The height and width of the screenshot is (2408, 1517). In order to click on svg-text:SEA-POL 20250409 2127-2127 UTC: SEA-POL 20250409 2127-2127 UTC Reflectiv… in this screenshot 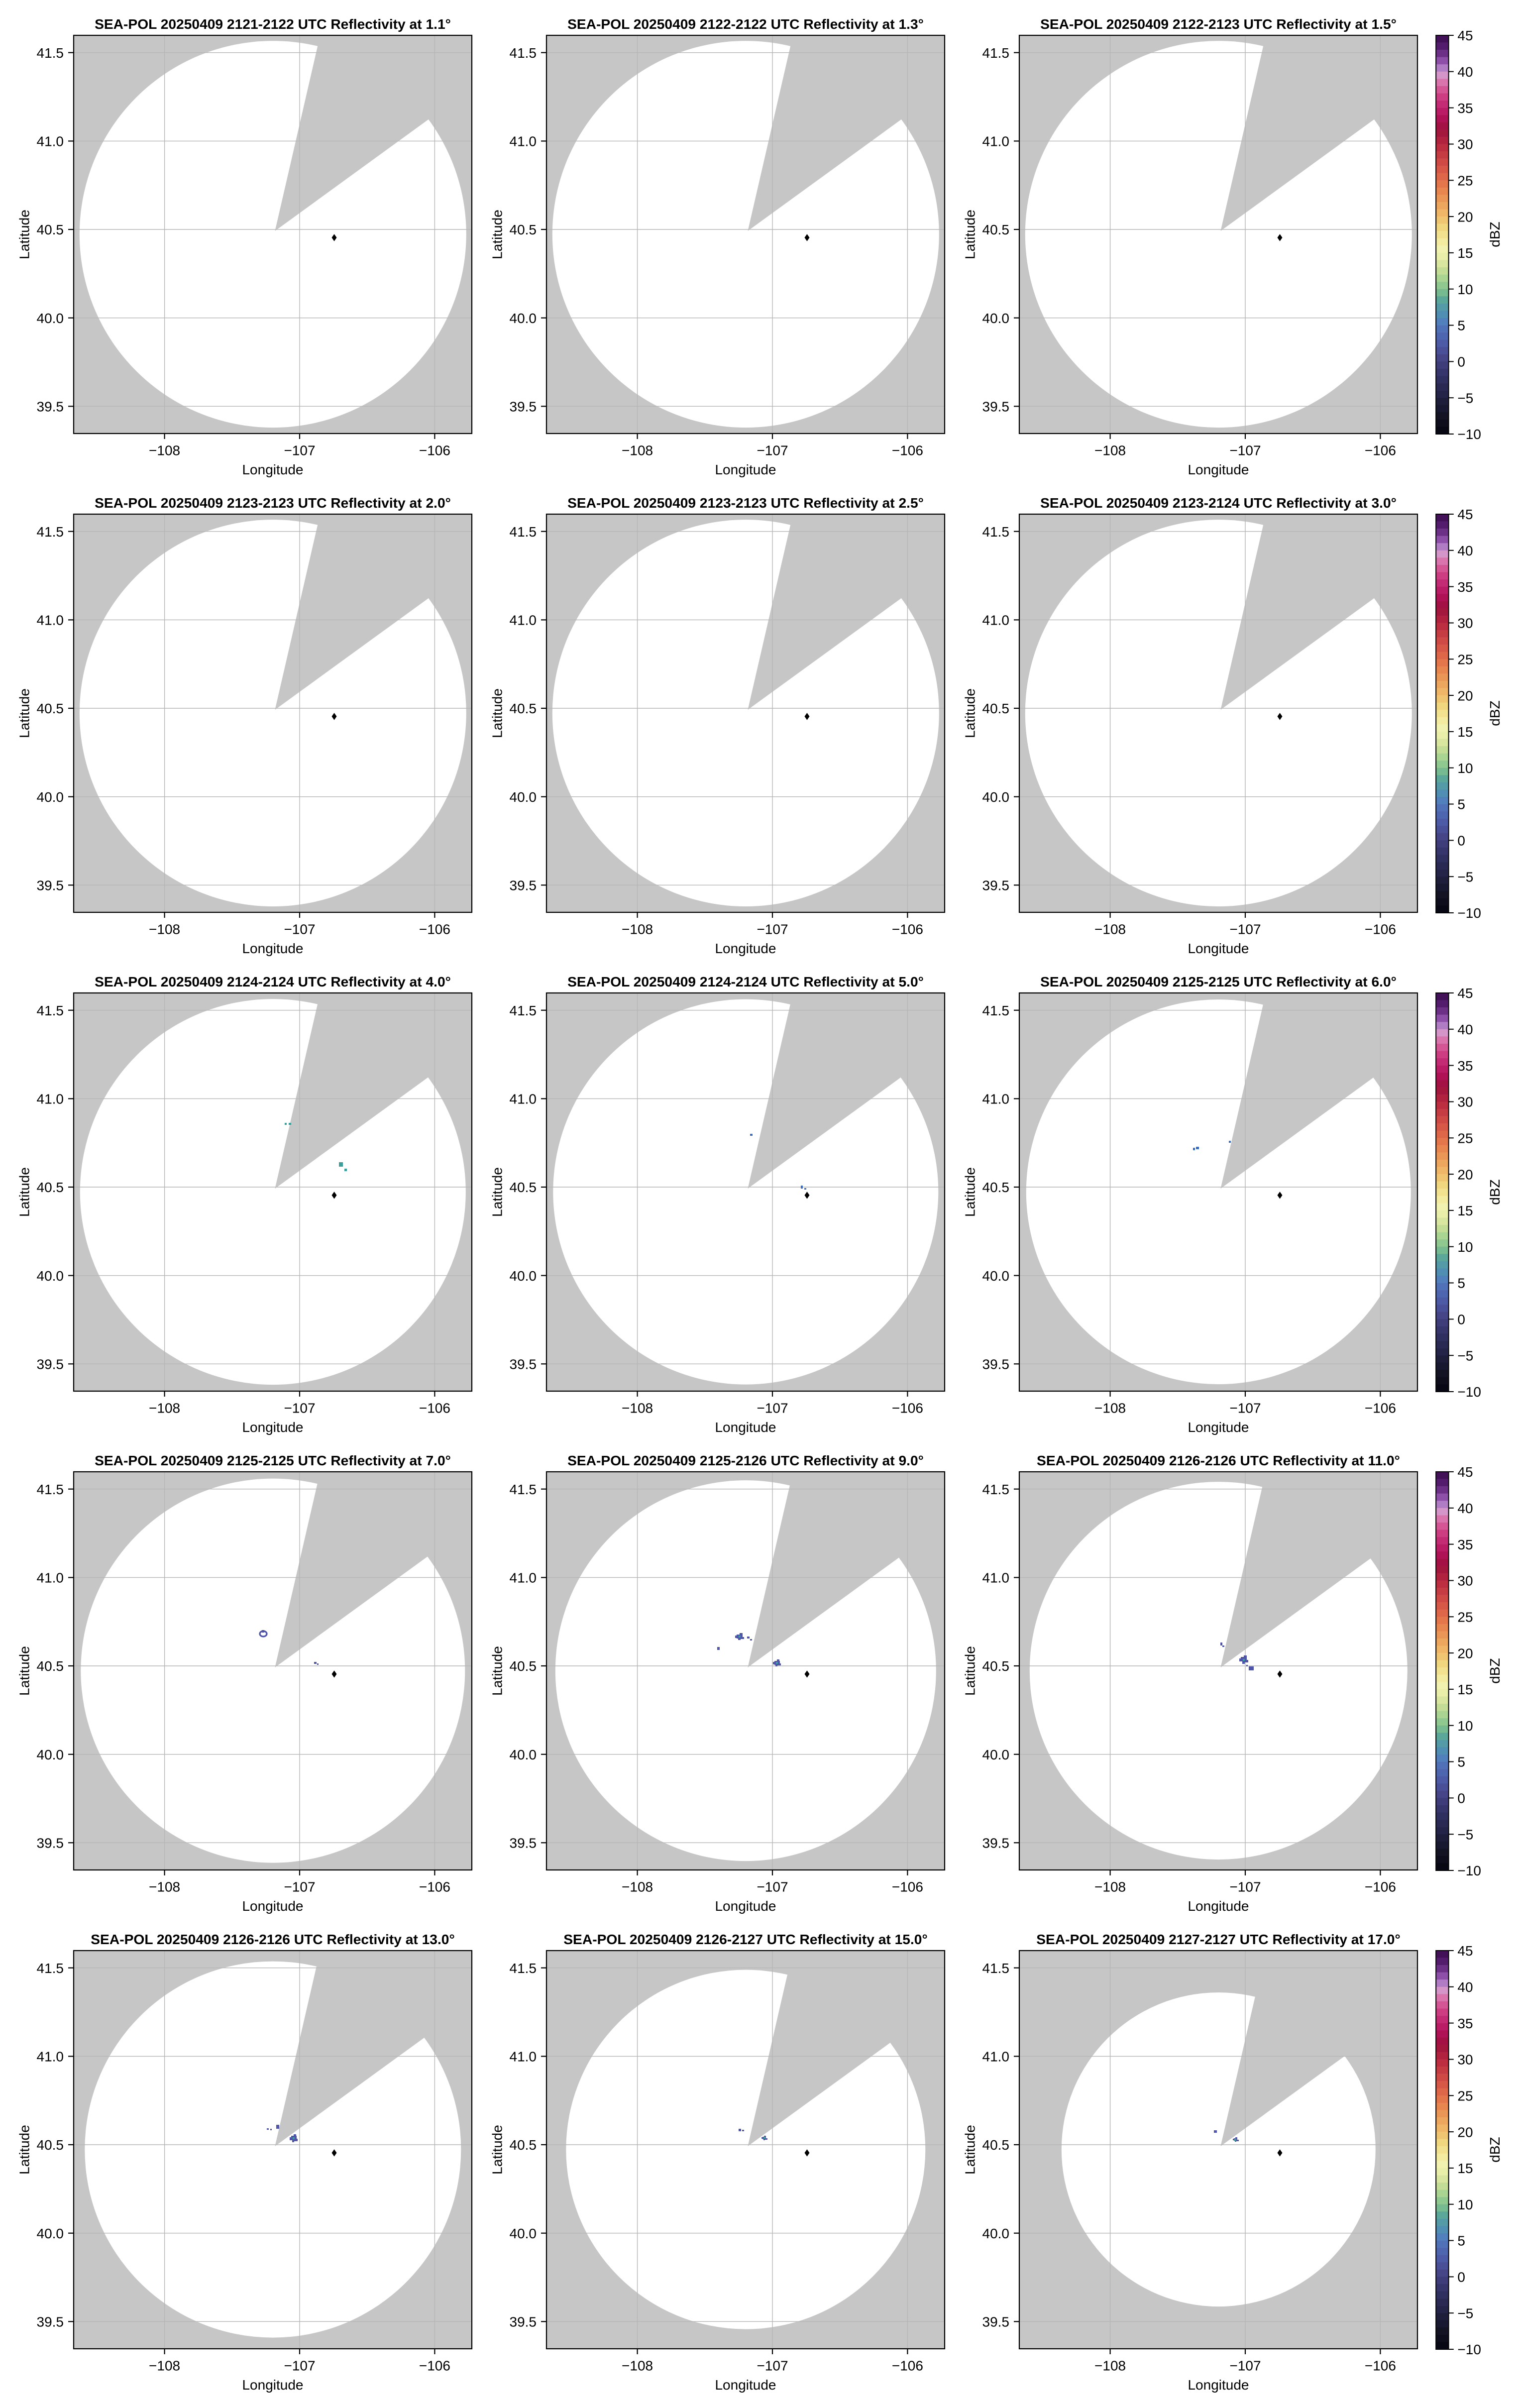, I will do `click(1218, 1939)`.